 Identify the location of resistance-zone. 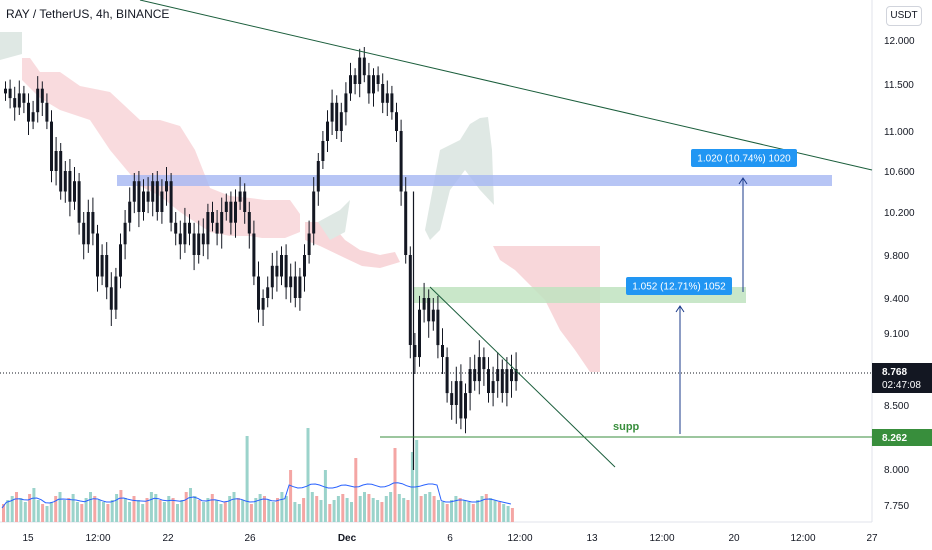
(474, 180).